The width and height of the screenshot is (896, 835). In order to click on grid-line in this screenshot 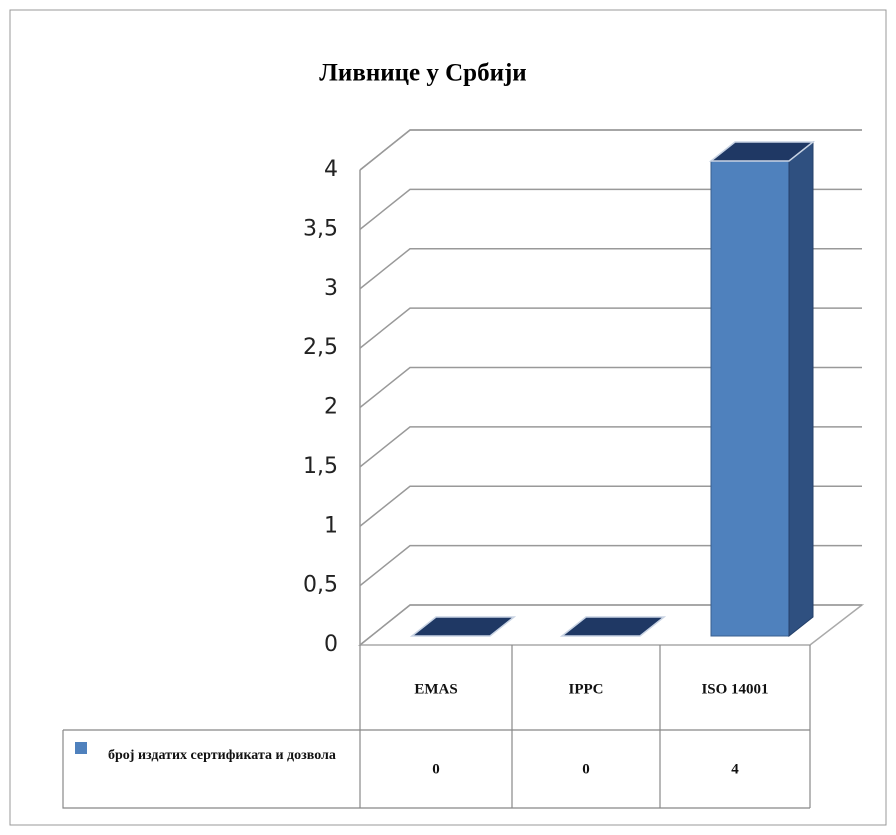, I will do `click(610, 150)`.